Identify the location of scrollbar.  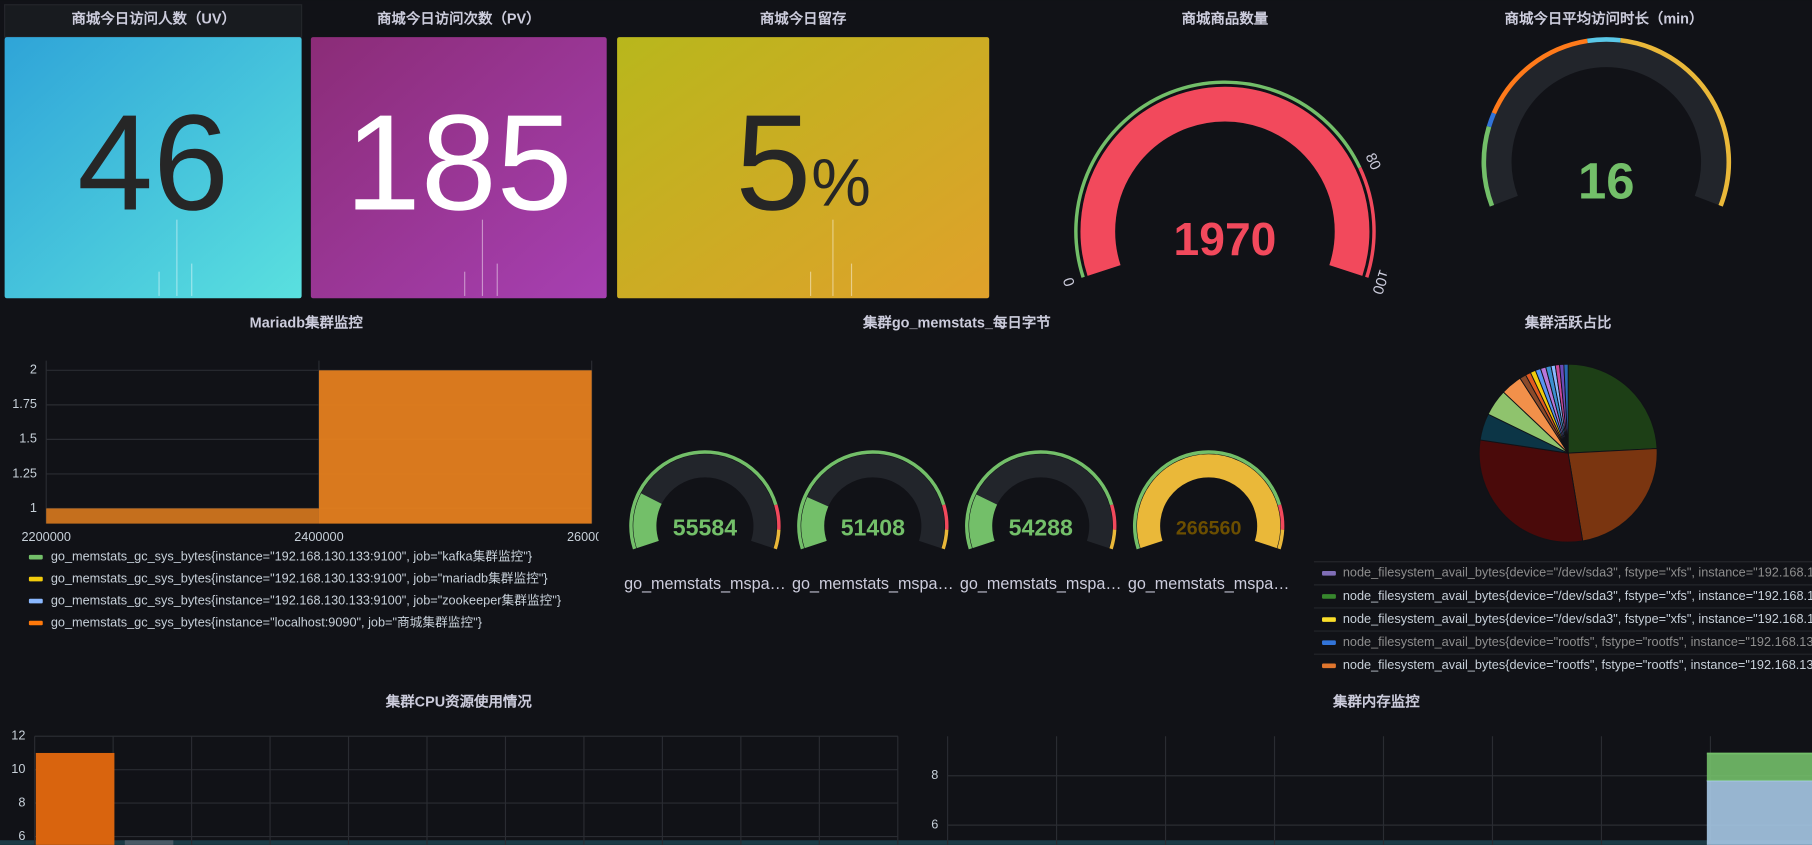
(906, 842).